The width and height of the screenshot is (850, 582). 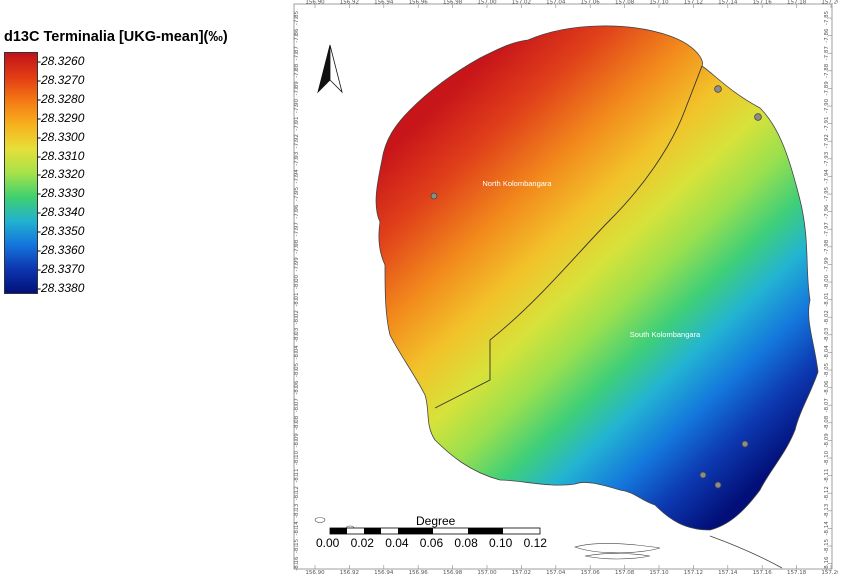 What do you see at coordinates (827, 35) in the screenshot?
I see `tick-label: -7.86` at bounding box center [827, 35].